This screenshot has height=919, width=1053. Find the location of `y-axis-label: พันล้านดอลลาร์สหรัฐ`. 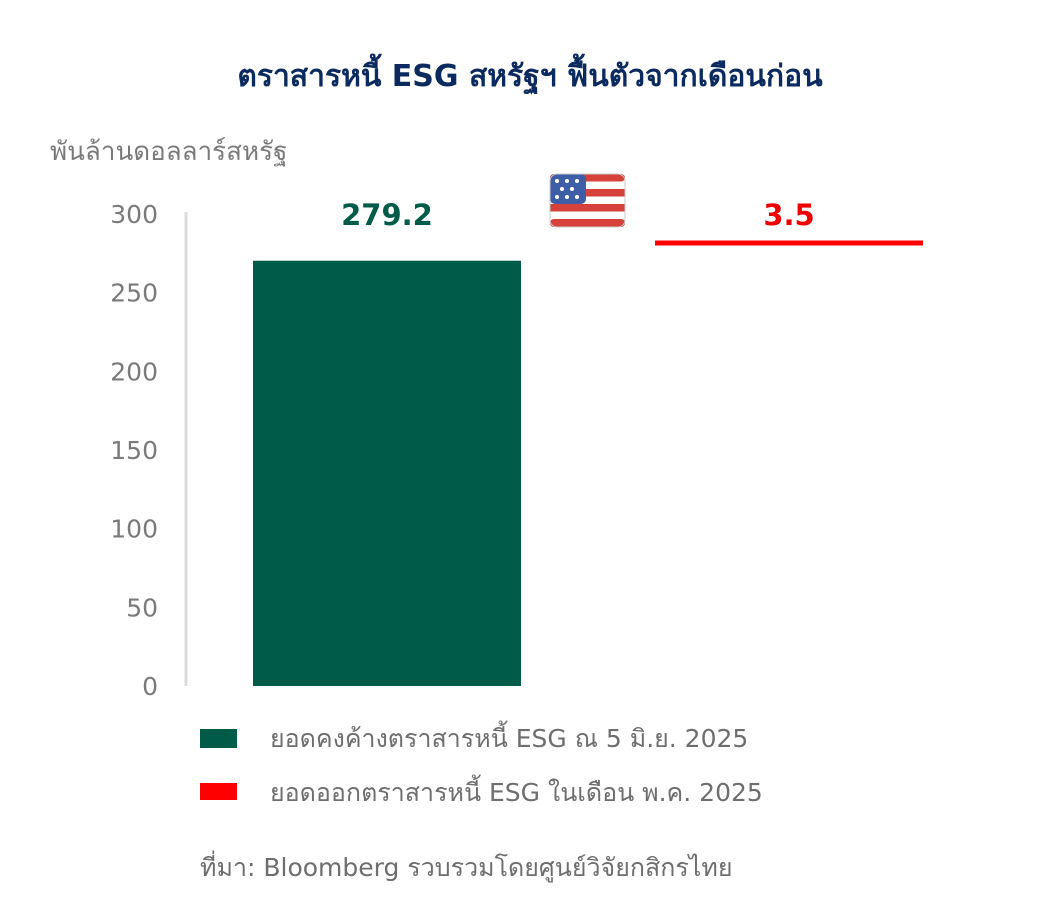

y-axis-label: พันล้านดอลลาร์สหรัฐ is located at coordinates (168, 152).